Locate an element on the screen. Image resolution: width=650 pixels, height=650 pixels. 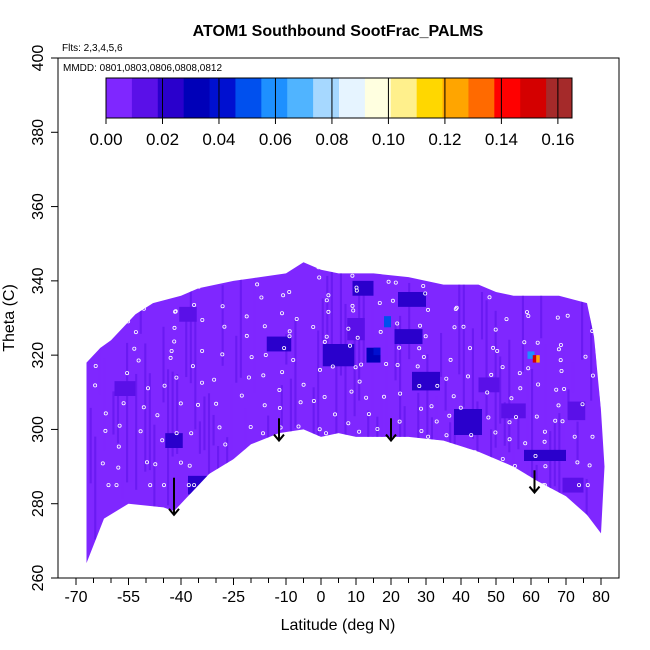
x-tick-label: 40 is located at coordinates (461, 597).